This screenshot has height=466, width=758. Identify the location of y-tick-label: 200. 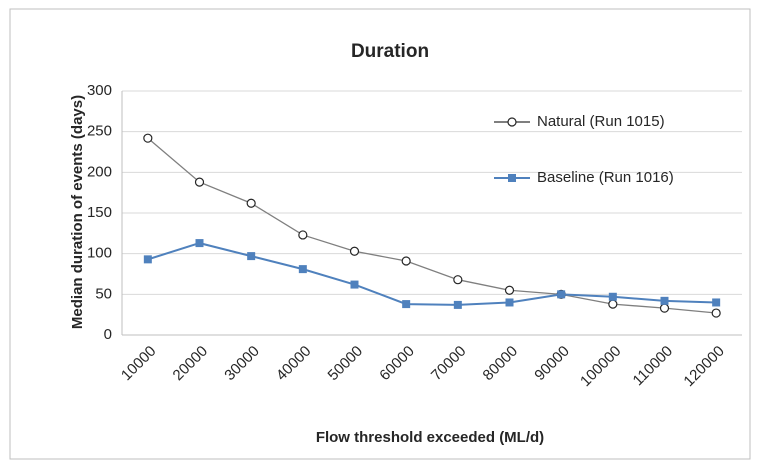
(99, 171).